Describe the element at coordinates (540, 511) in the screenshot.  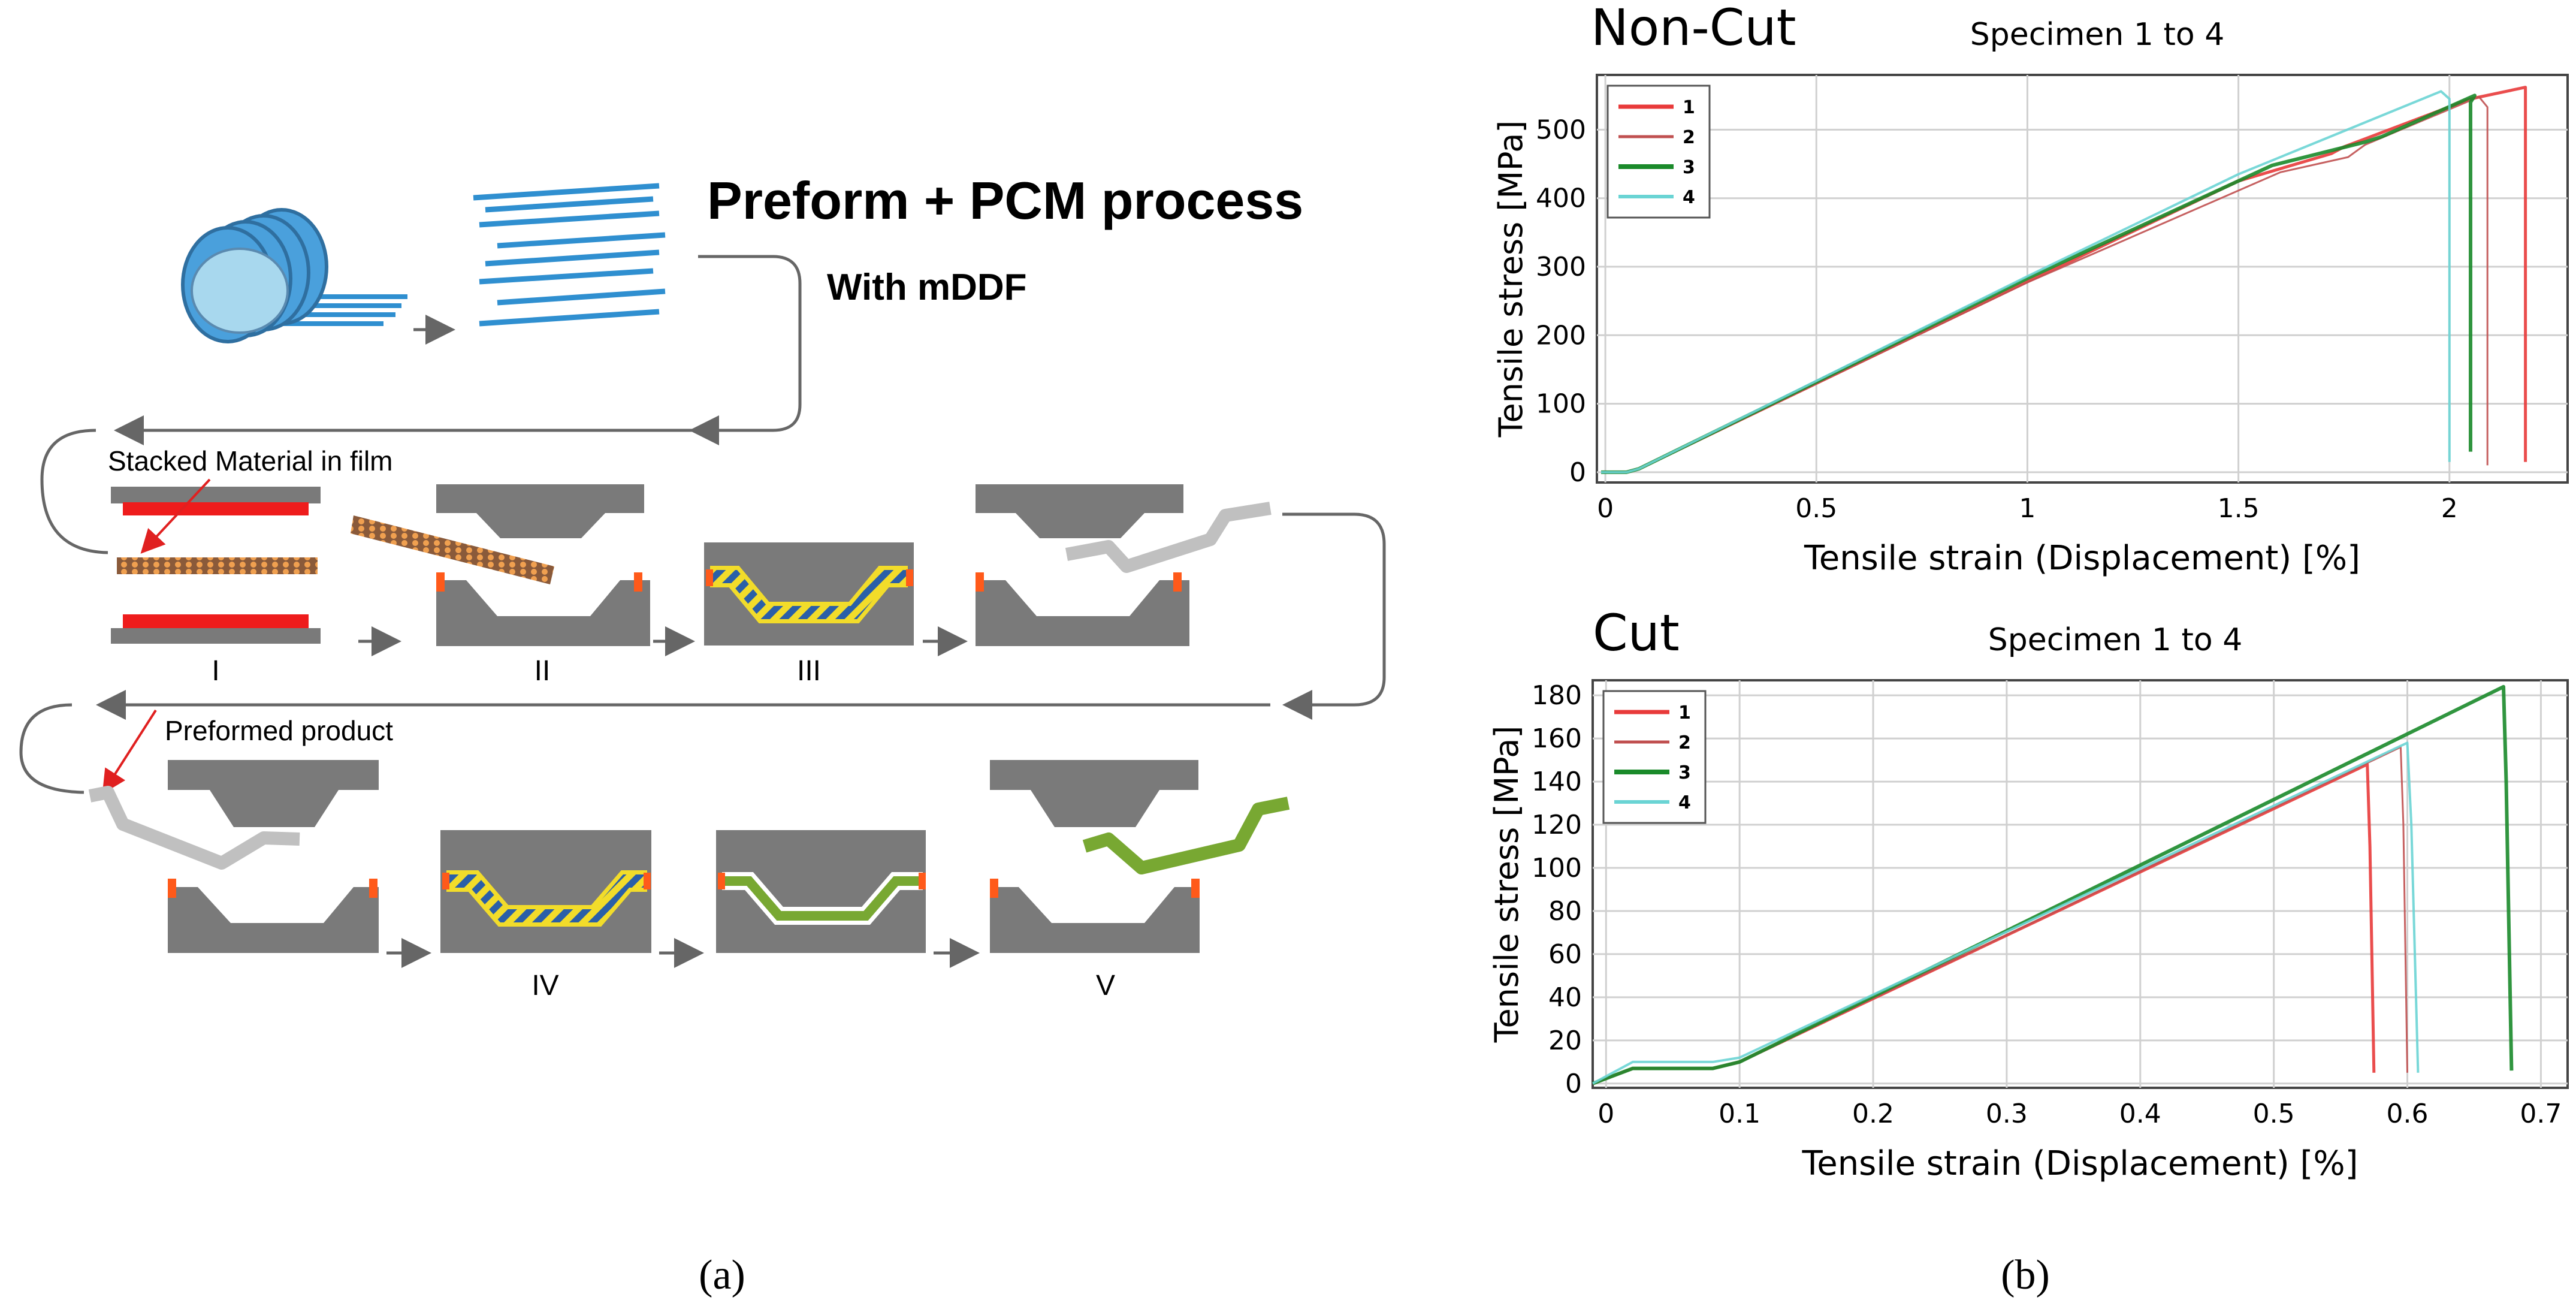
I see `mold-top` at that location.